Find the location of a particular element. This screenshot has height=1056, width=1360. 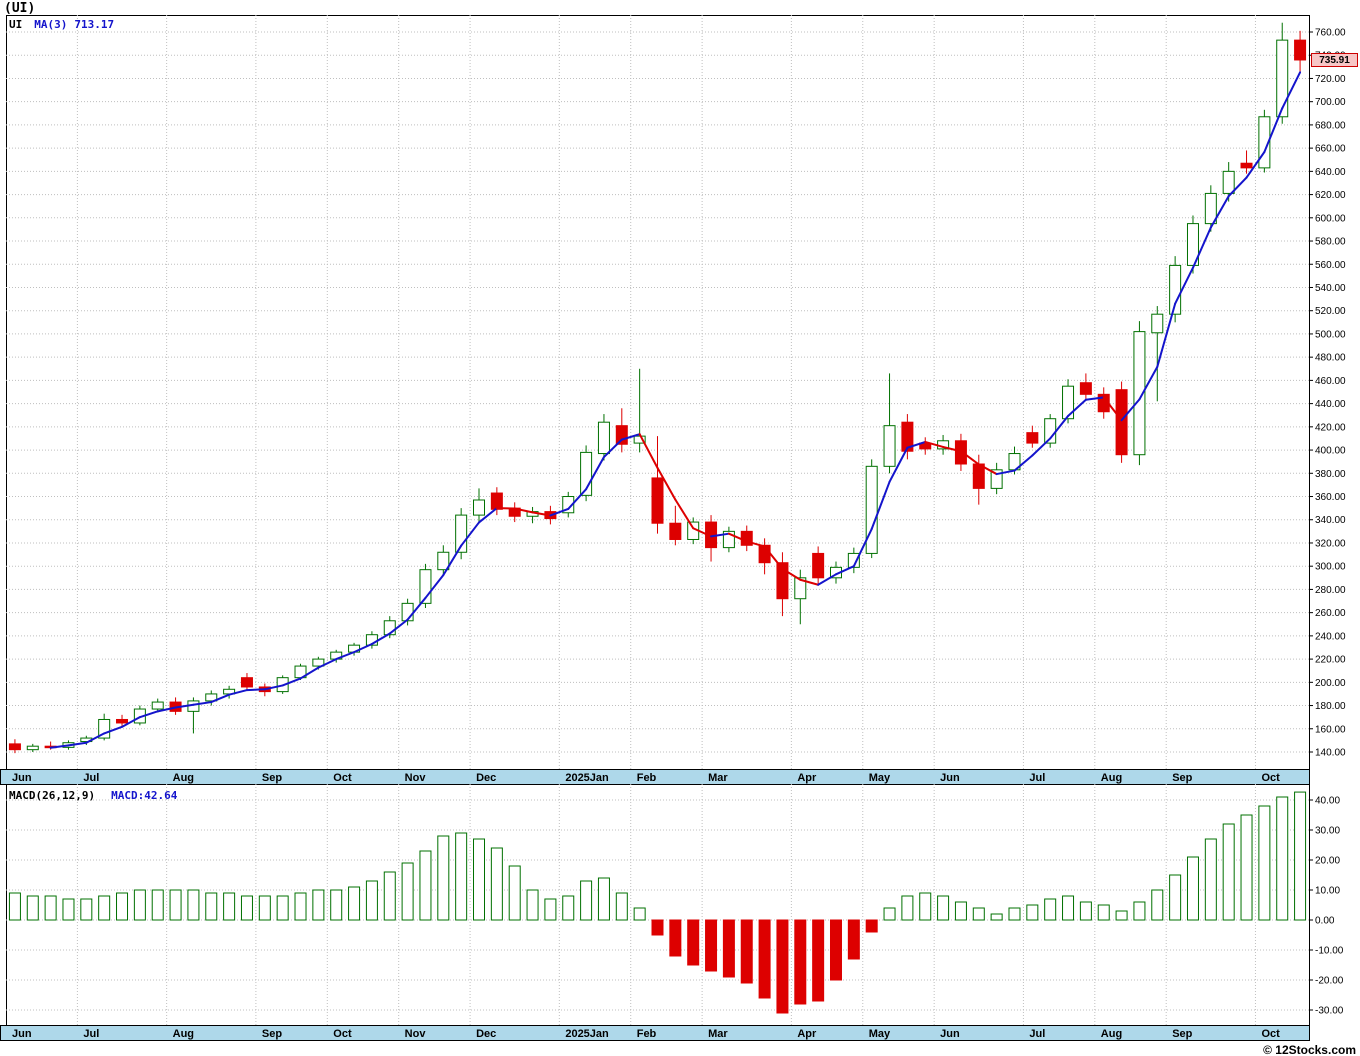

price-axis-label: 760.00 is located at coordinates (1330, 33).